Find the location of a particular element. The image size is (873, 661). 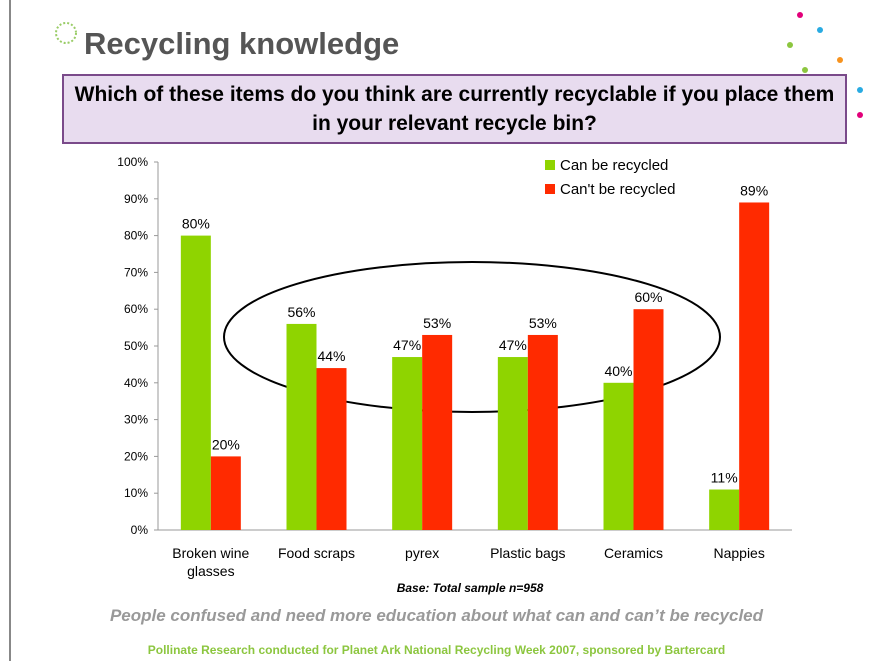

y-tick-label: 0% is located at coordinates (140, 530).